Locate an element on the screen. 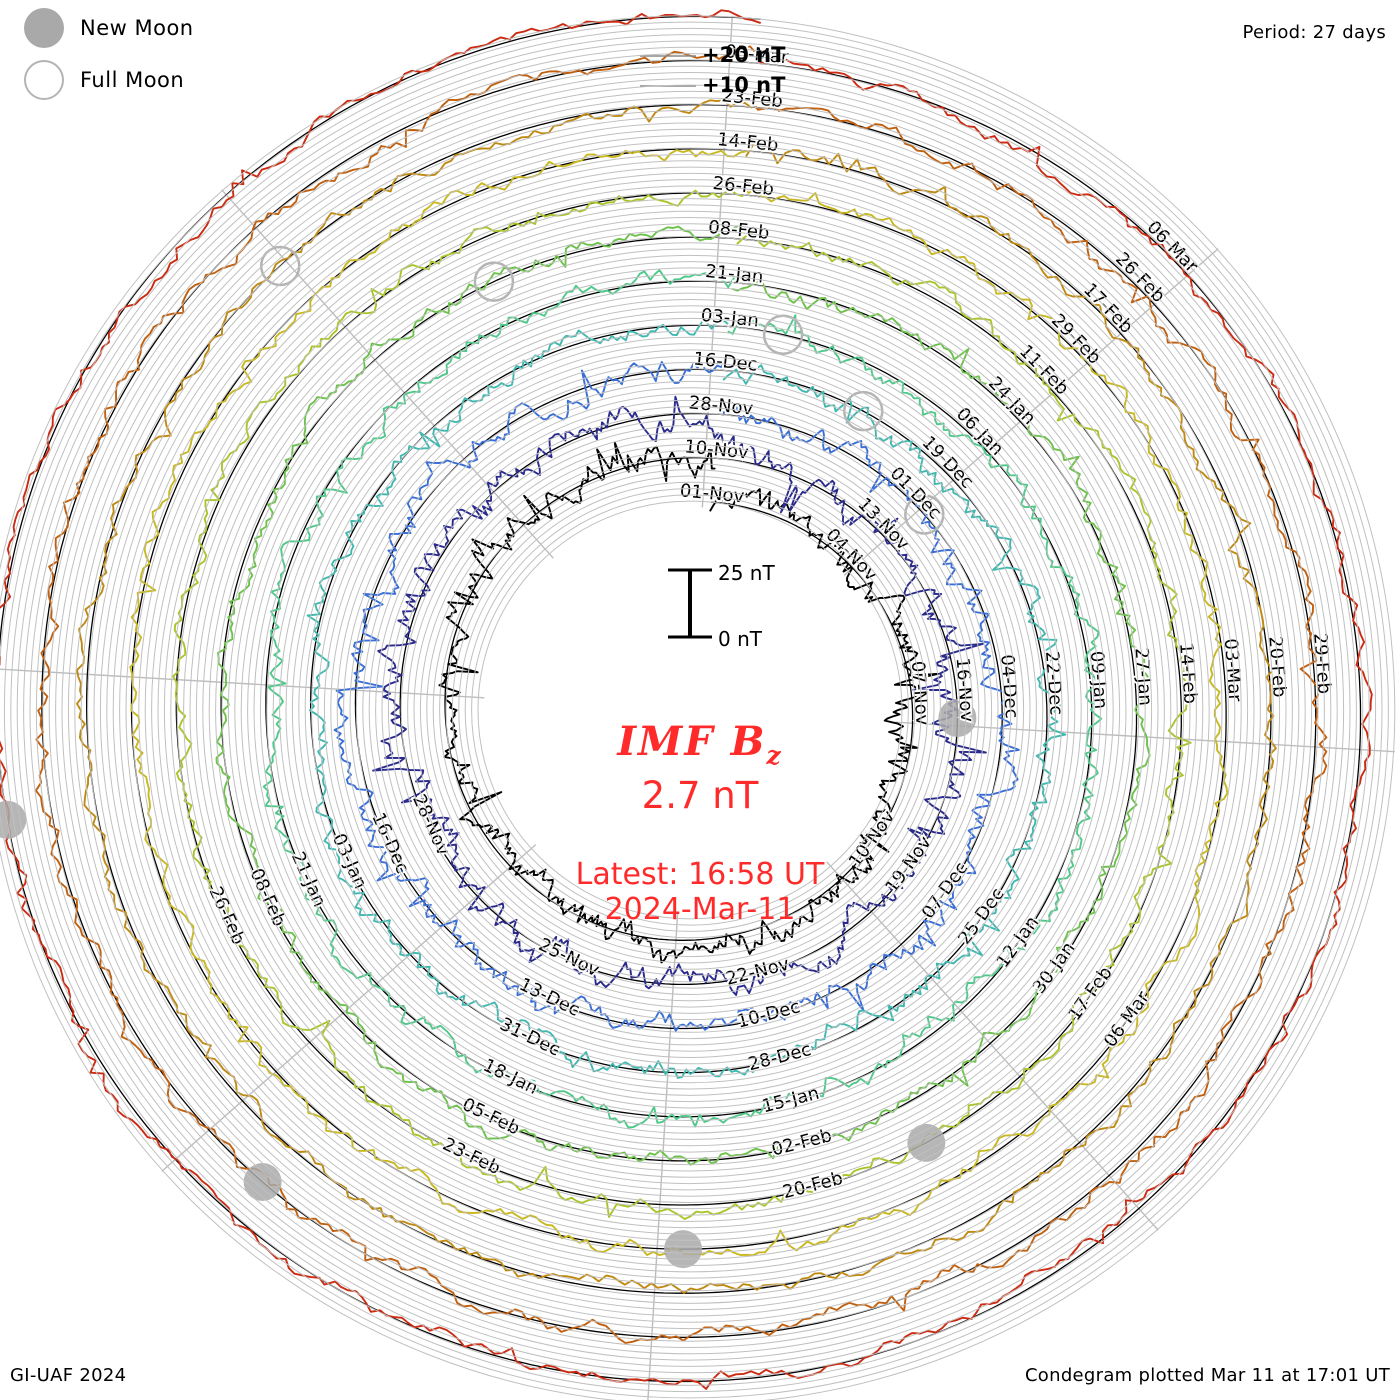 The image size is (1400, 1400). quantity-subscript: z is located at coordinates (774, 755).